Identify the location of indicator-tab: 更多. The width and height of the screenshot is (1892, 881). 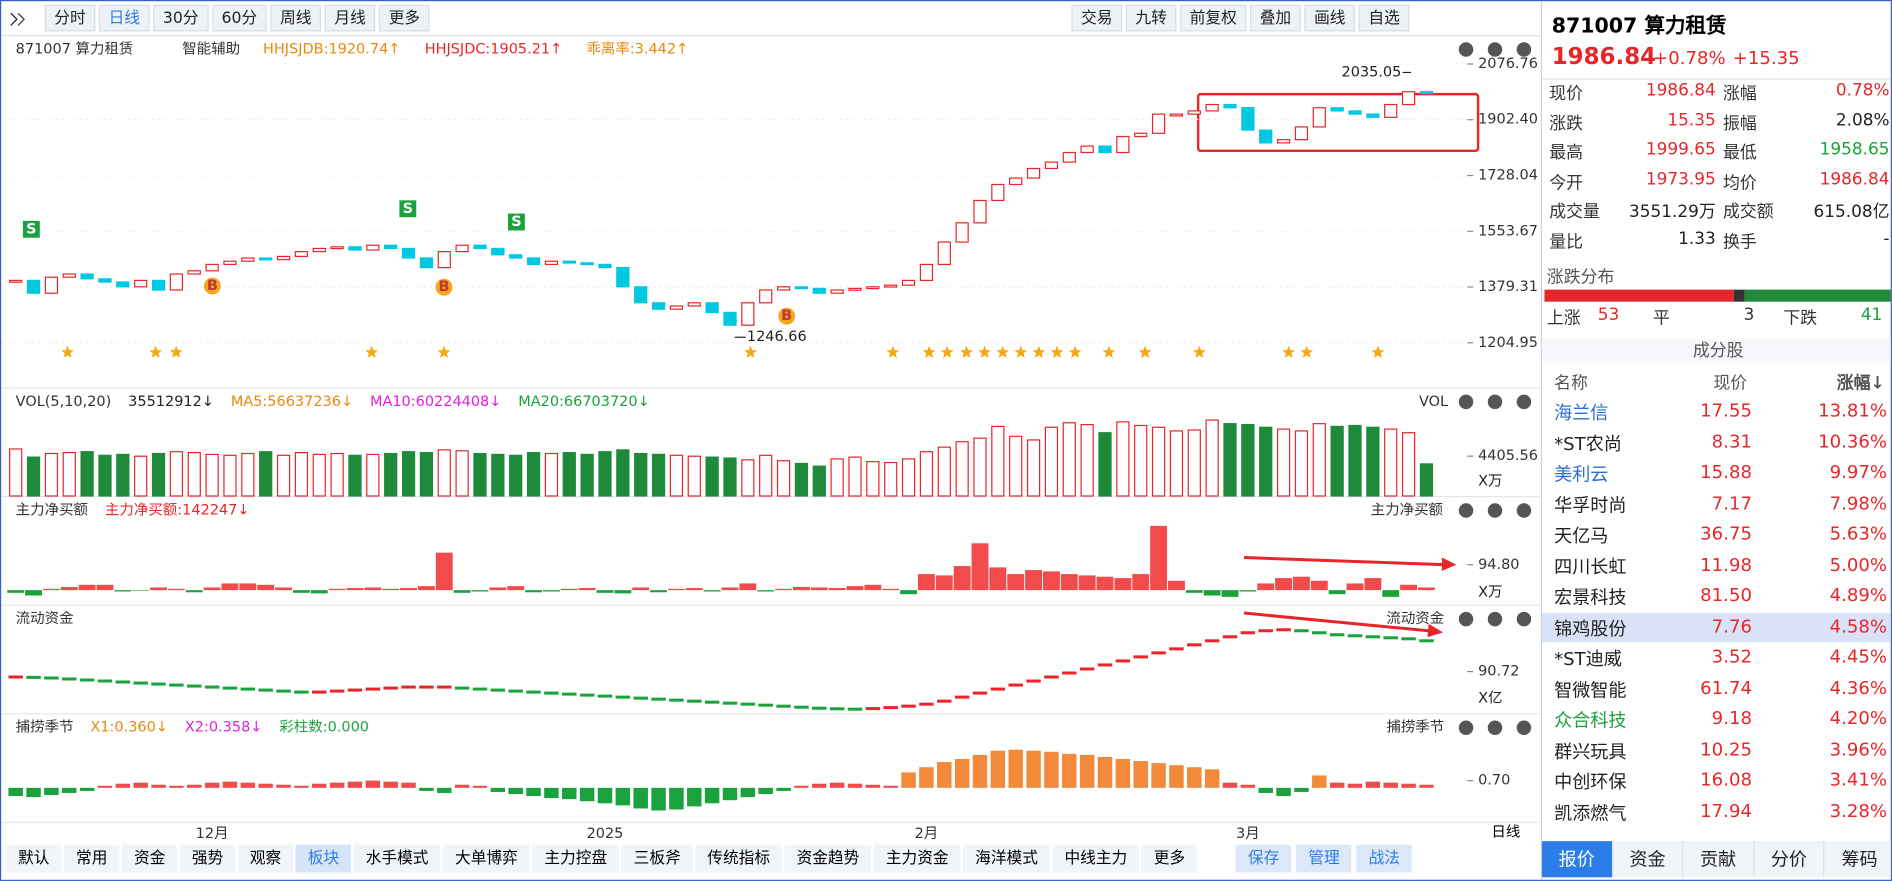
(1169, 858).